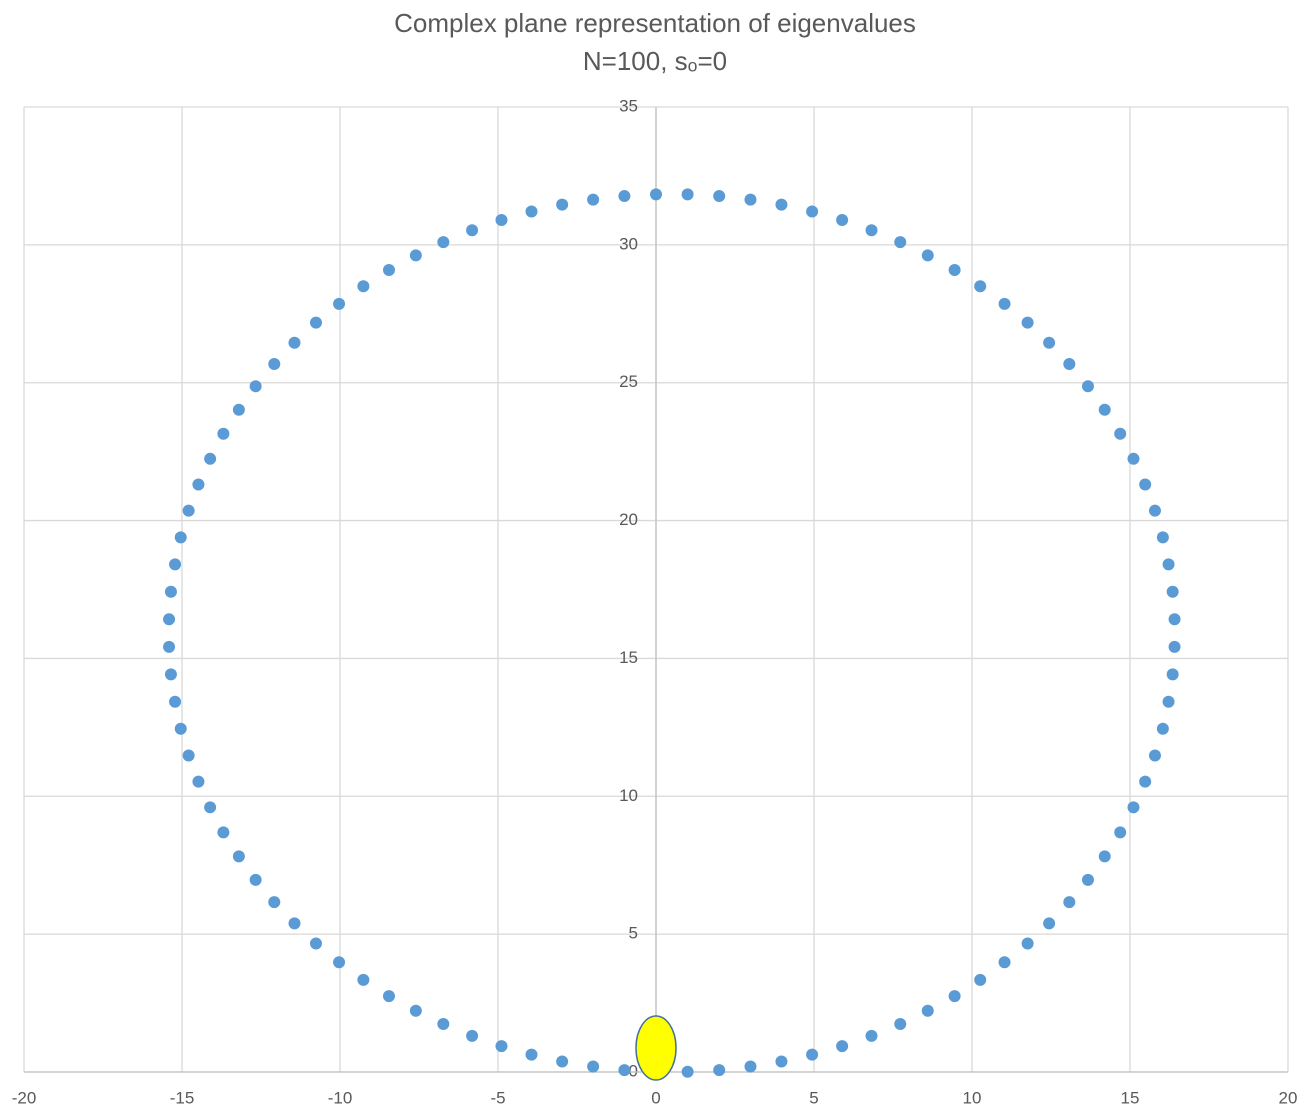  I want to click on x-tick-label: 20, so click(1288, 1097).